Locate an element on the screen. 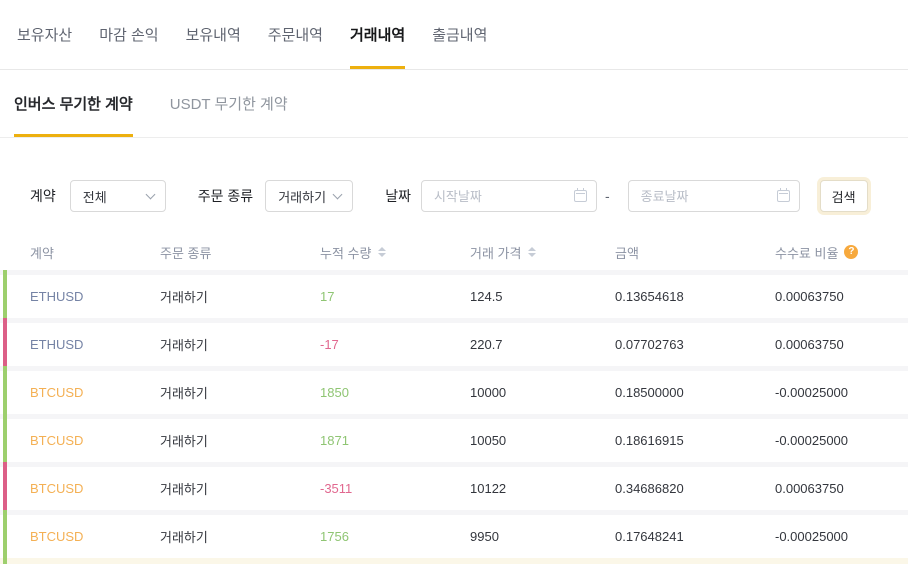  date-filter-label: 날짜 is located at coordinates (398, 196).